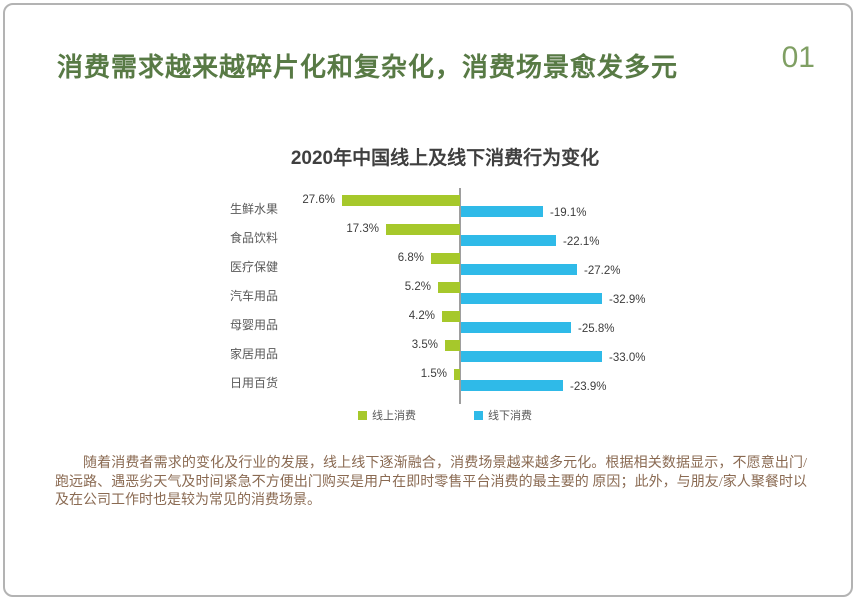 This screenshot has height=600, width=856. Describe the element at coordinates (627, 300) in the screenshot. I see `offline-value-label: -32.9%` at that location.